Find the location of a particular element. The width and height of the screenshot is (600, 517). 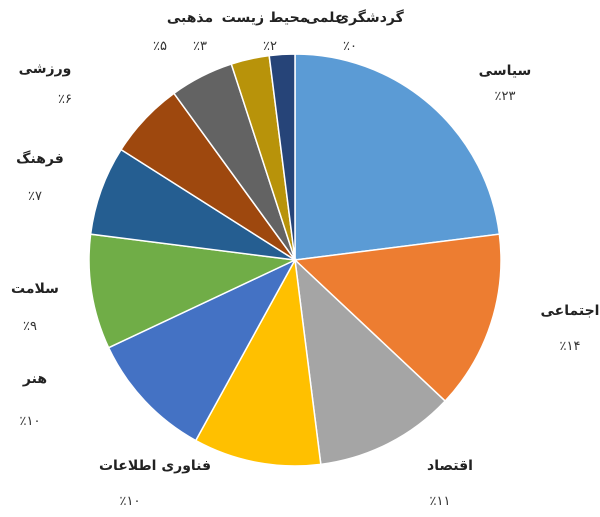

slice-label: گردشگری is located at coordinates (370, 17).